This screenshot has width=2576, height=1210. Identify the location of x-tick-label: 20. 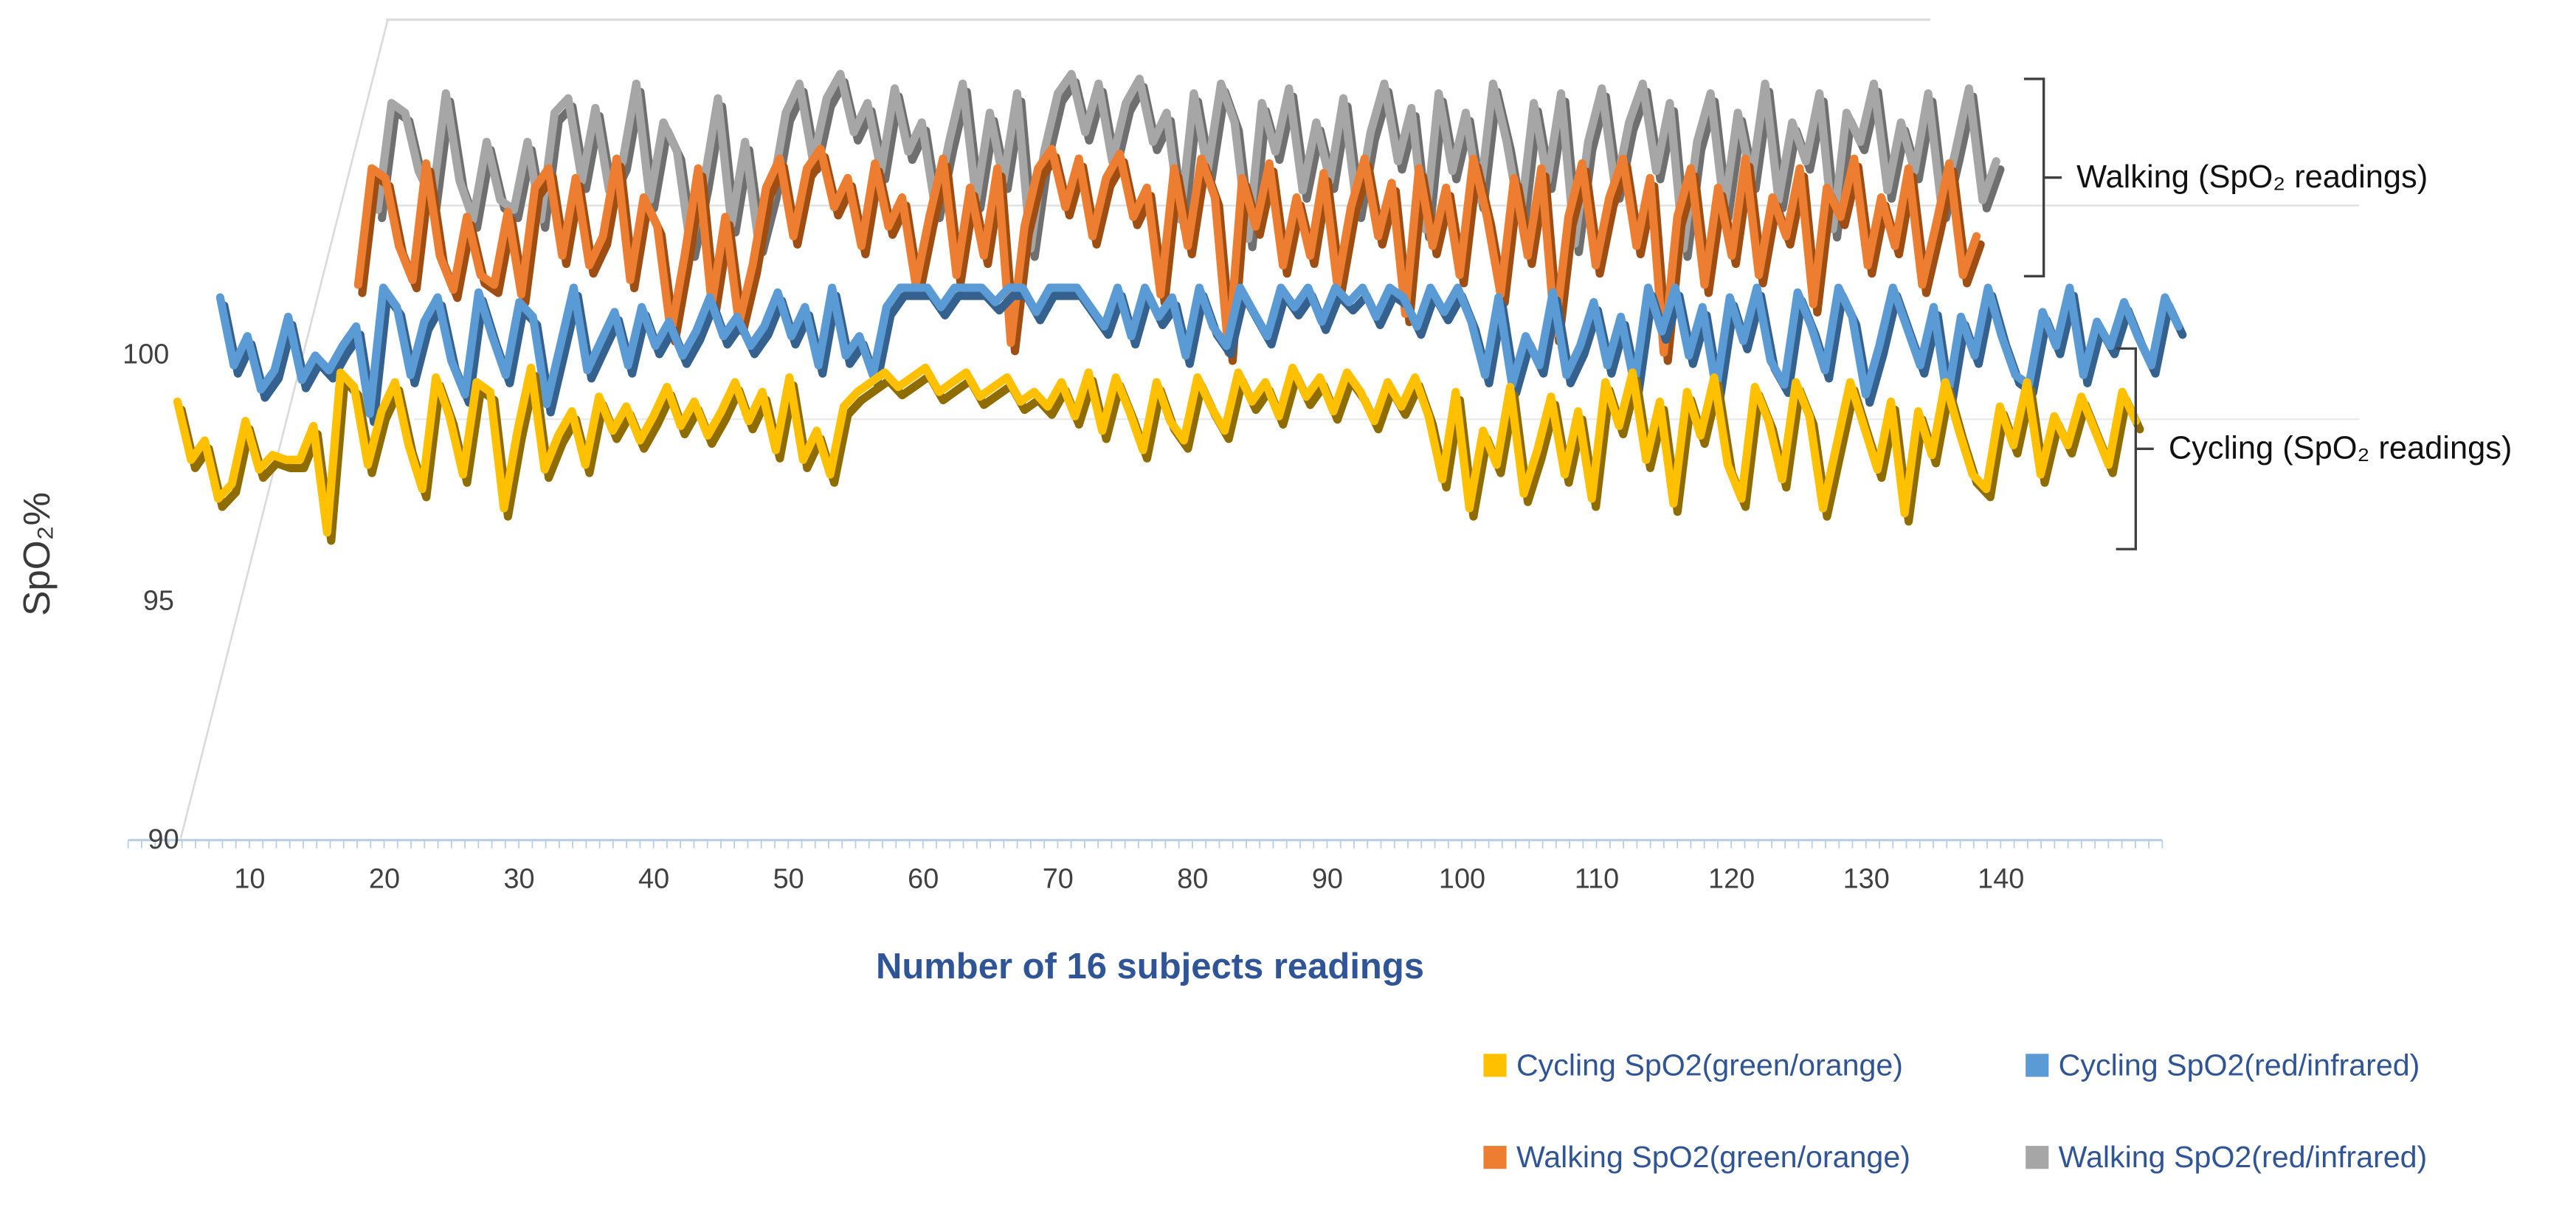
(385, 878).